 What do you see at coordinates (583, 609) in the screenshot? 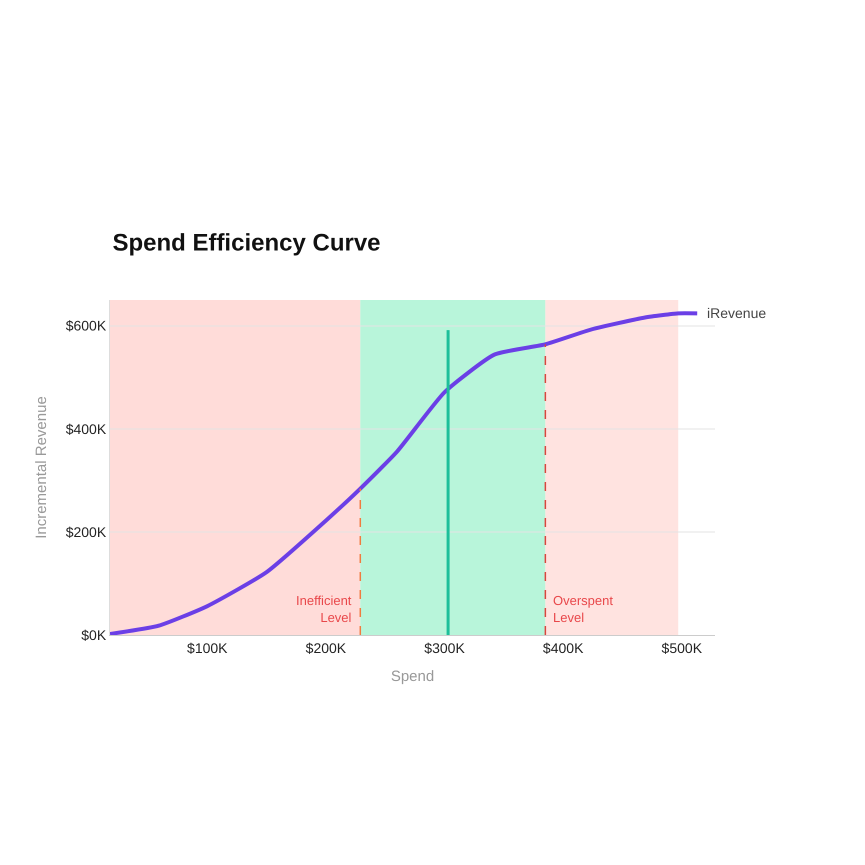
I see `ref-line-label: Overspent Level` at bounding box center [583, 609].